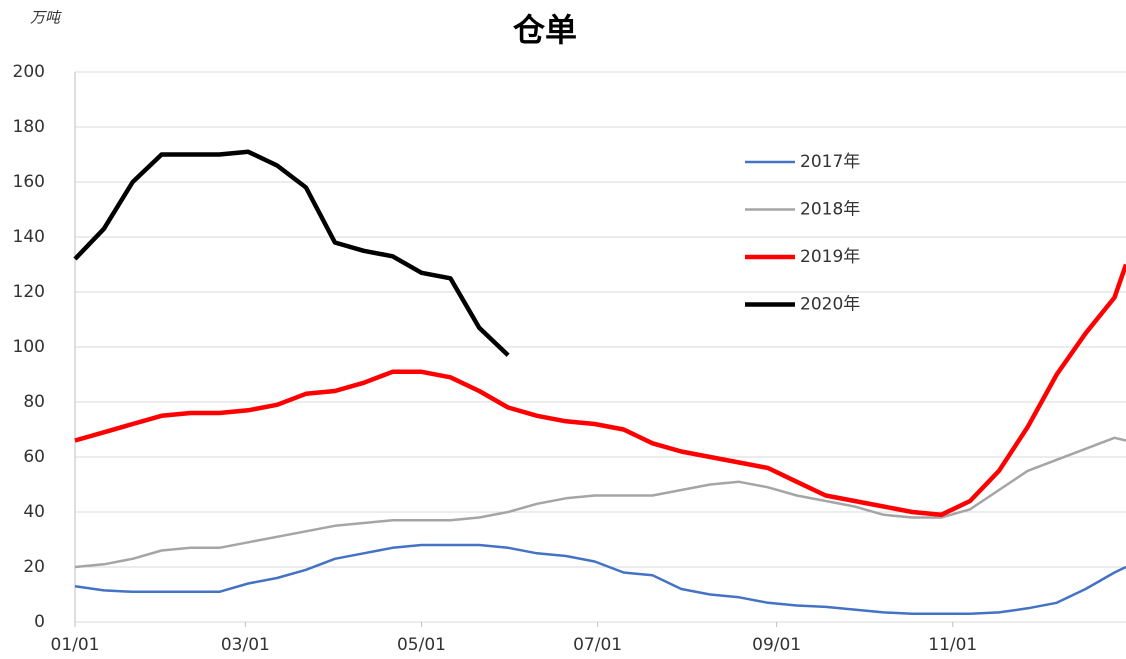 The height and width of the screenshot is (659, 1126). Describe the element at coordinates (29, 182) in the screenshot. I see `y-tick-label: 160` at that location.